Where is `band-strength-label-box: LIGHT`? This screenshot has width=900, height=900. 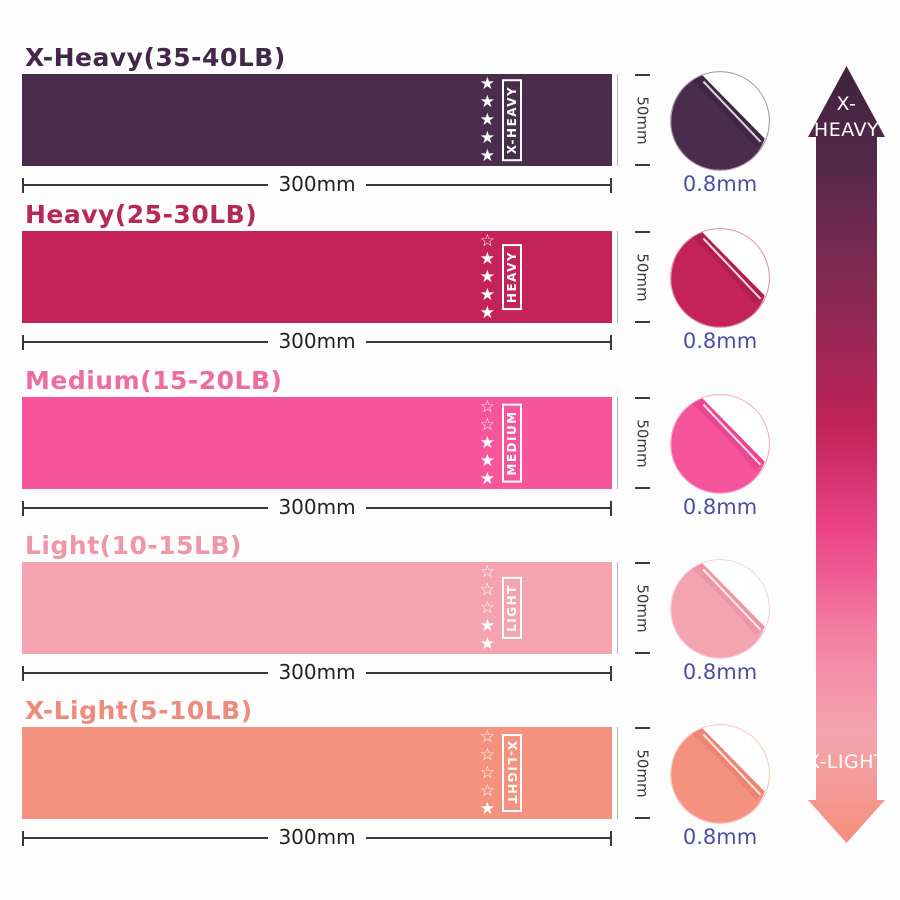 band-strength-label-box: LIGHT is located at coordinates (512, 608).